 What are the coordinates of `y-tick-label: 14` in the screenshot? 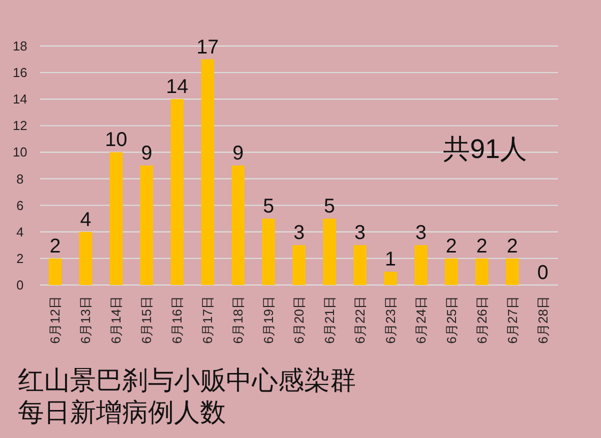 It's located at (20, 99).